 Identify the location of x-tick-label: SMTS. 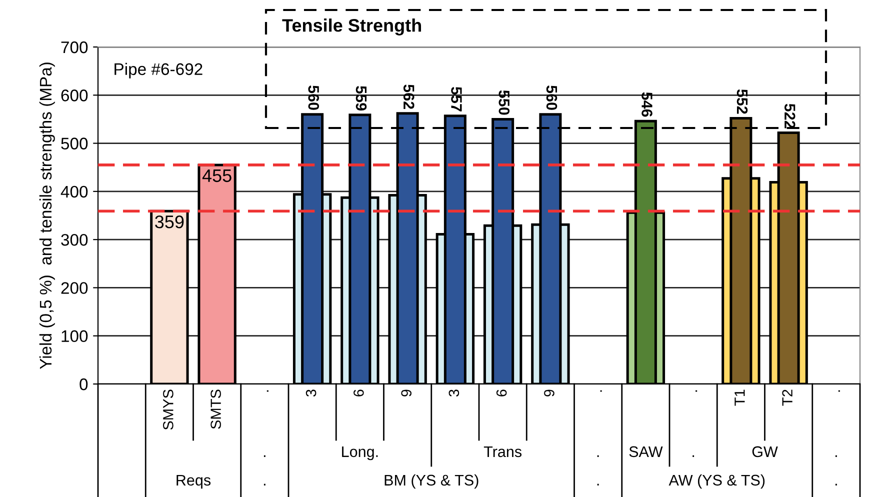
(215, 409).